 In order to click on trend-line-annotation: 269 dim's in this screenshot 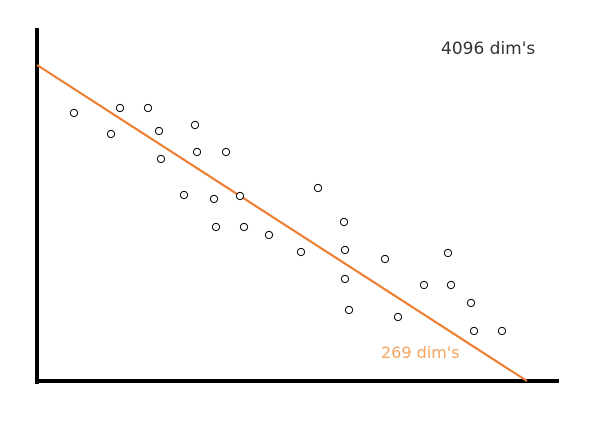, I will do `click(420, 352)`.